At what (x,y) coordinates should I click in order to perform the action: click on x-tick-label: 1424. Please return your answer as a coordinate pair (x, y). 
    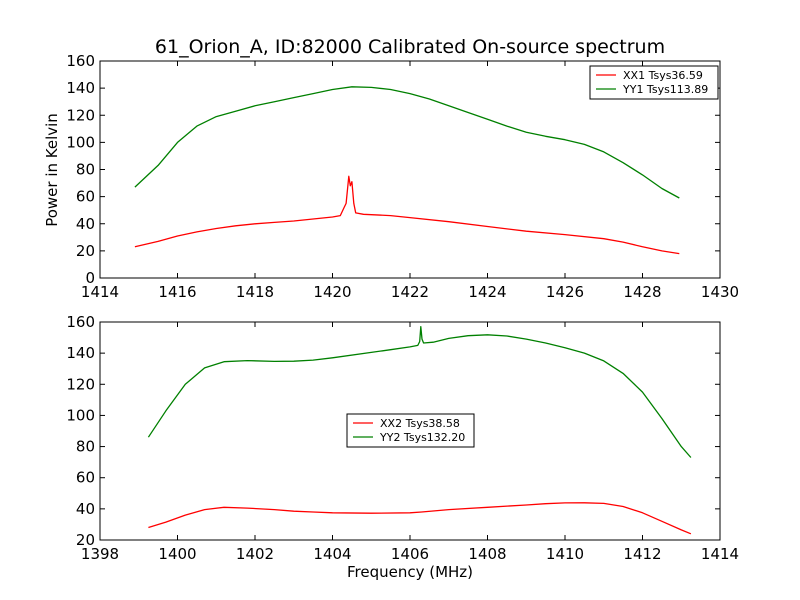
    Looking at the image, I should click on (487, 292).